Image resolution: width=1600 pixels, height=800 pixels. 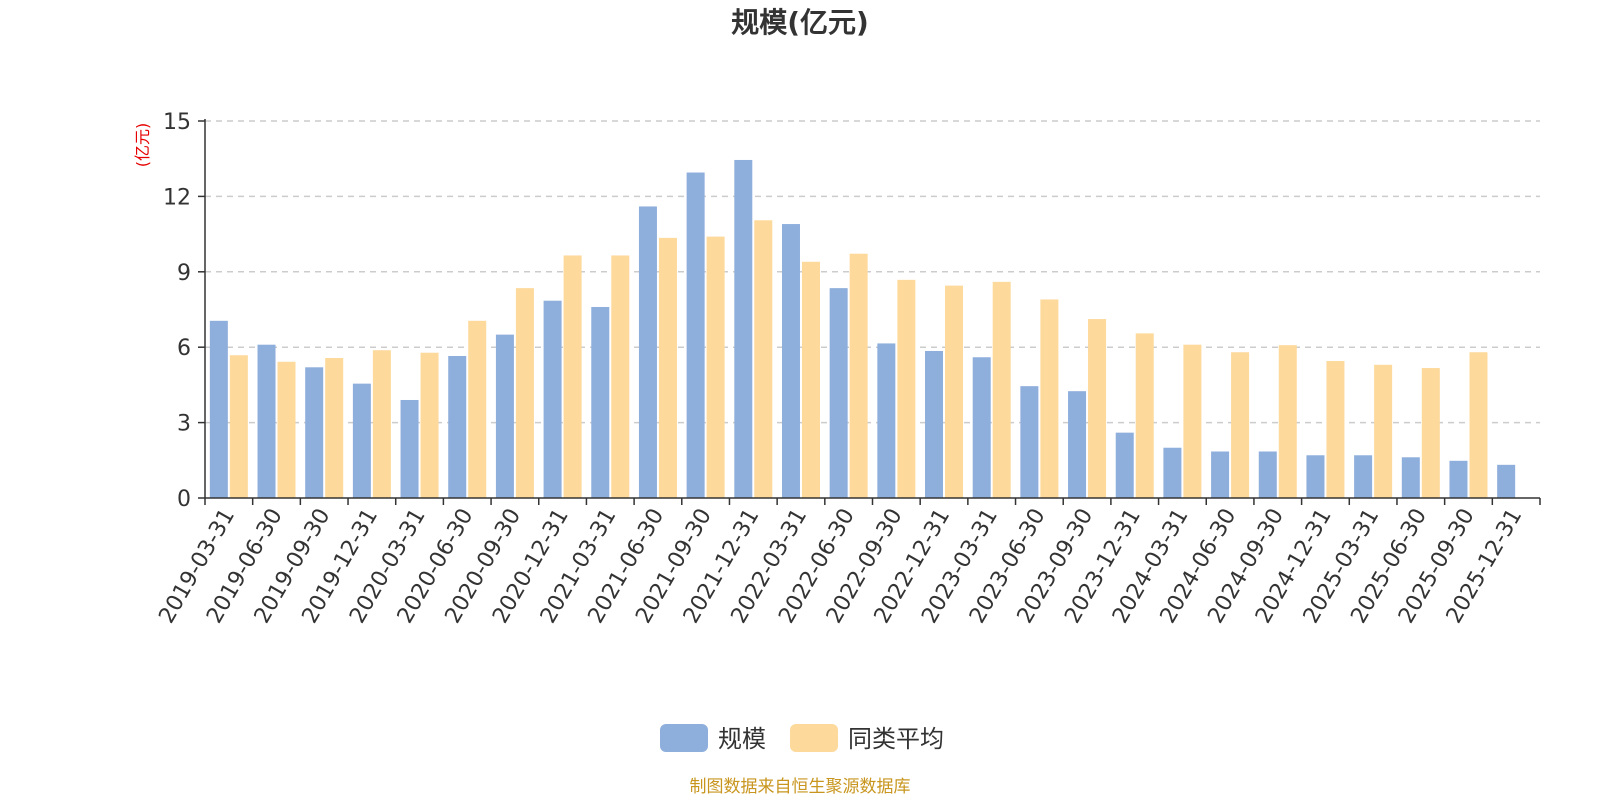 What do you see at coordinates (142, 145) in the screenshot?
I see `y-axis-label: (亿元)` at bounding box center [142, 145].